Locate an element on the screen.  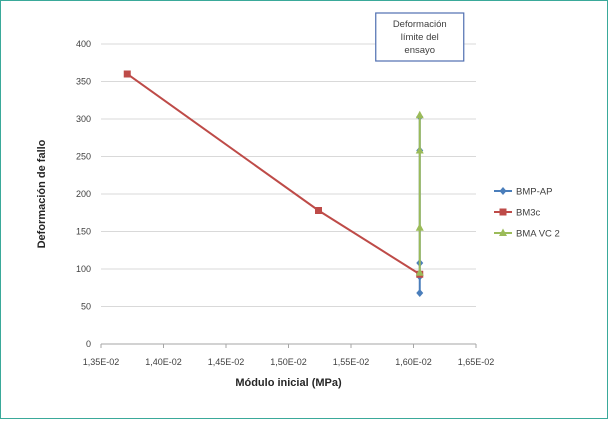
y-tick-labels: 0 50 100 150 200 250 300 350 400 is located at coordinates (83, 194).